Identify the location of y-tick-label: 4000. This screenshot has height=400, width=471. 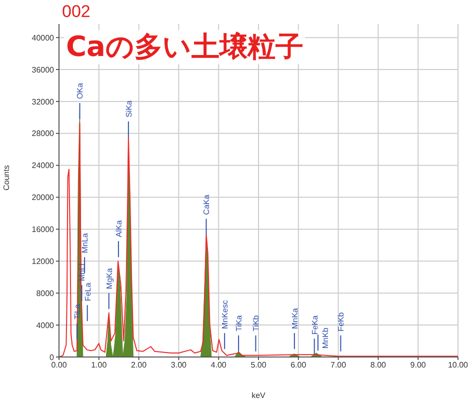
(45, 325).